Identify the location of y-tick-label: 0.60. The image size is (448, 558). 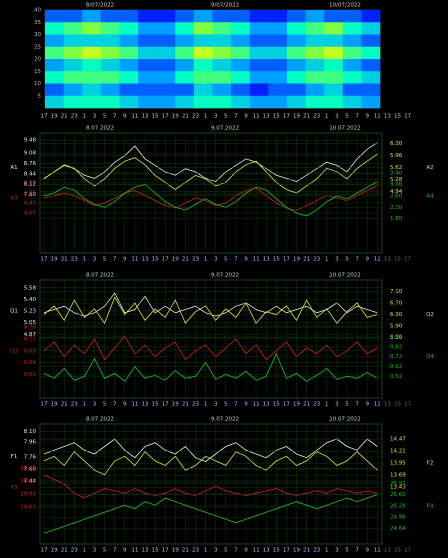
(30, 375).